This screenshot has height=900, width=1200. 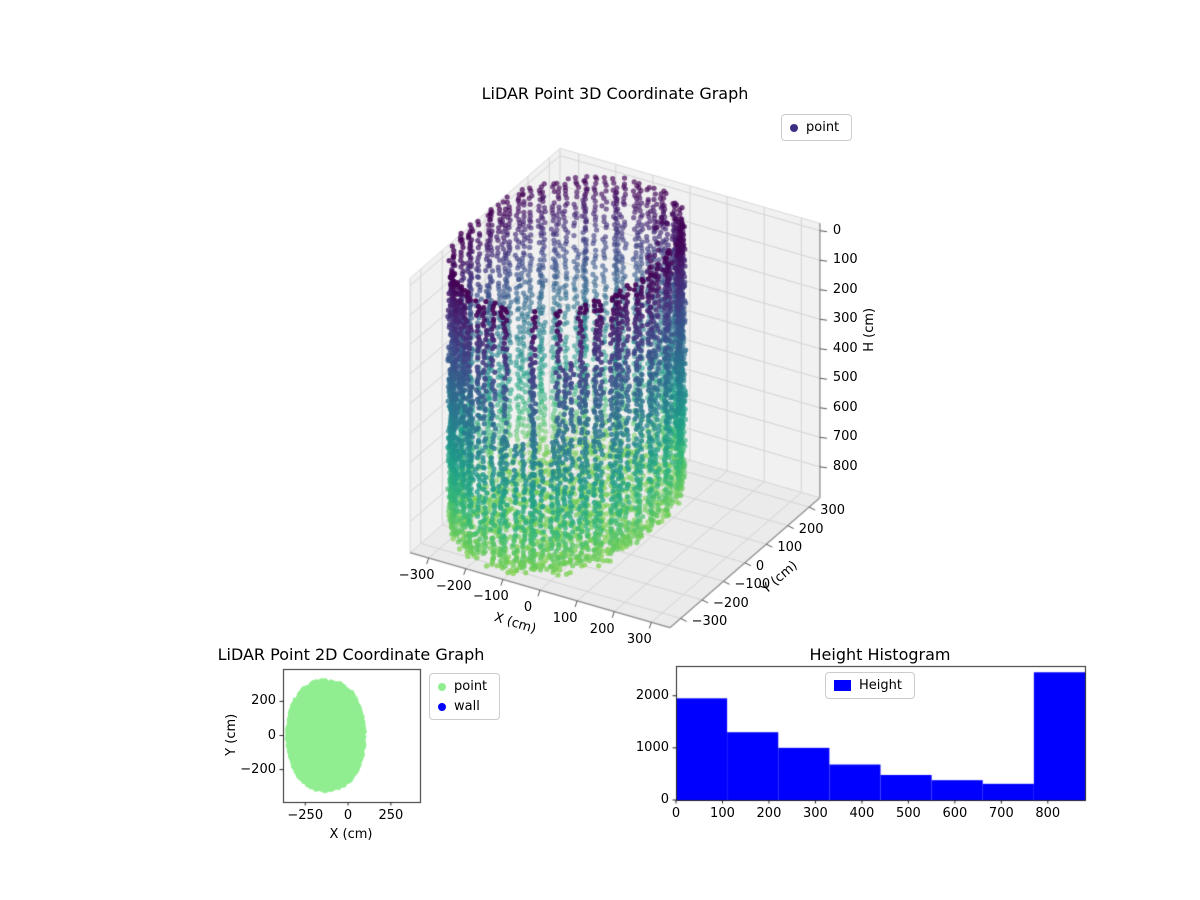 I want to click on plot3d-x-tick-label: −300, so click(x=416, y=576).